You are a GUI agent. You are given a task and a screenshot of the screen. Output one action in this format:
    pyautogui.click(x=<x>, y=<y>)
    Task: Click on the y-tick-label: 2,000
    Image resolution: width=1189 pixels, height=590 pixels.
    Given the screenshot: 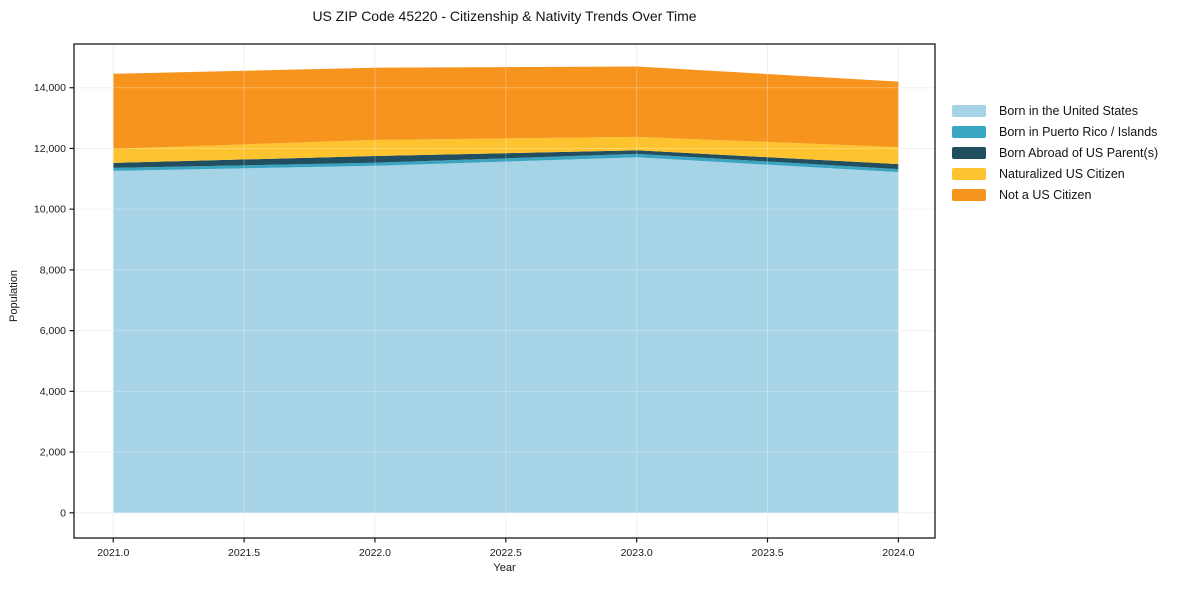 What is the action you would take?
    pyautogui.click(x=53, y=453)
    